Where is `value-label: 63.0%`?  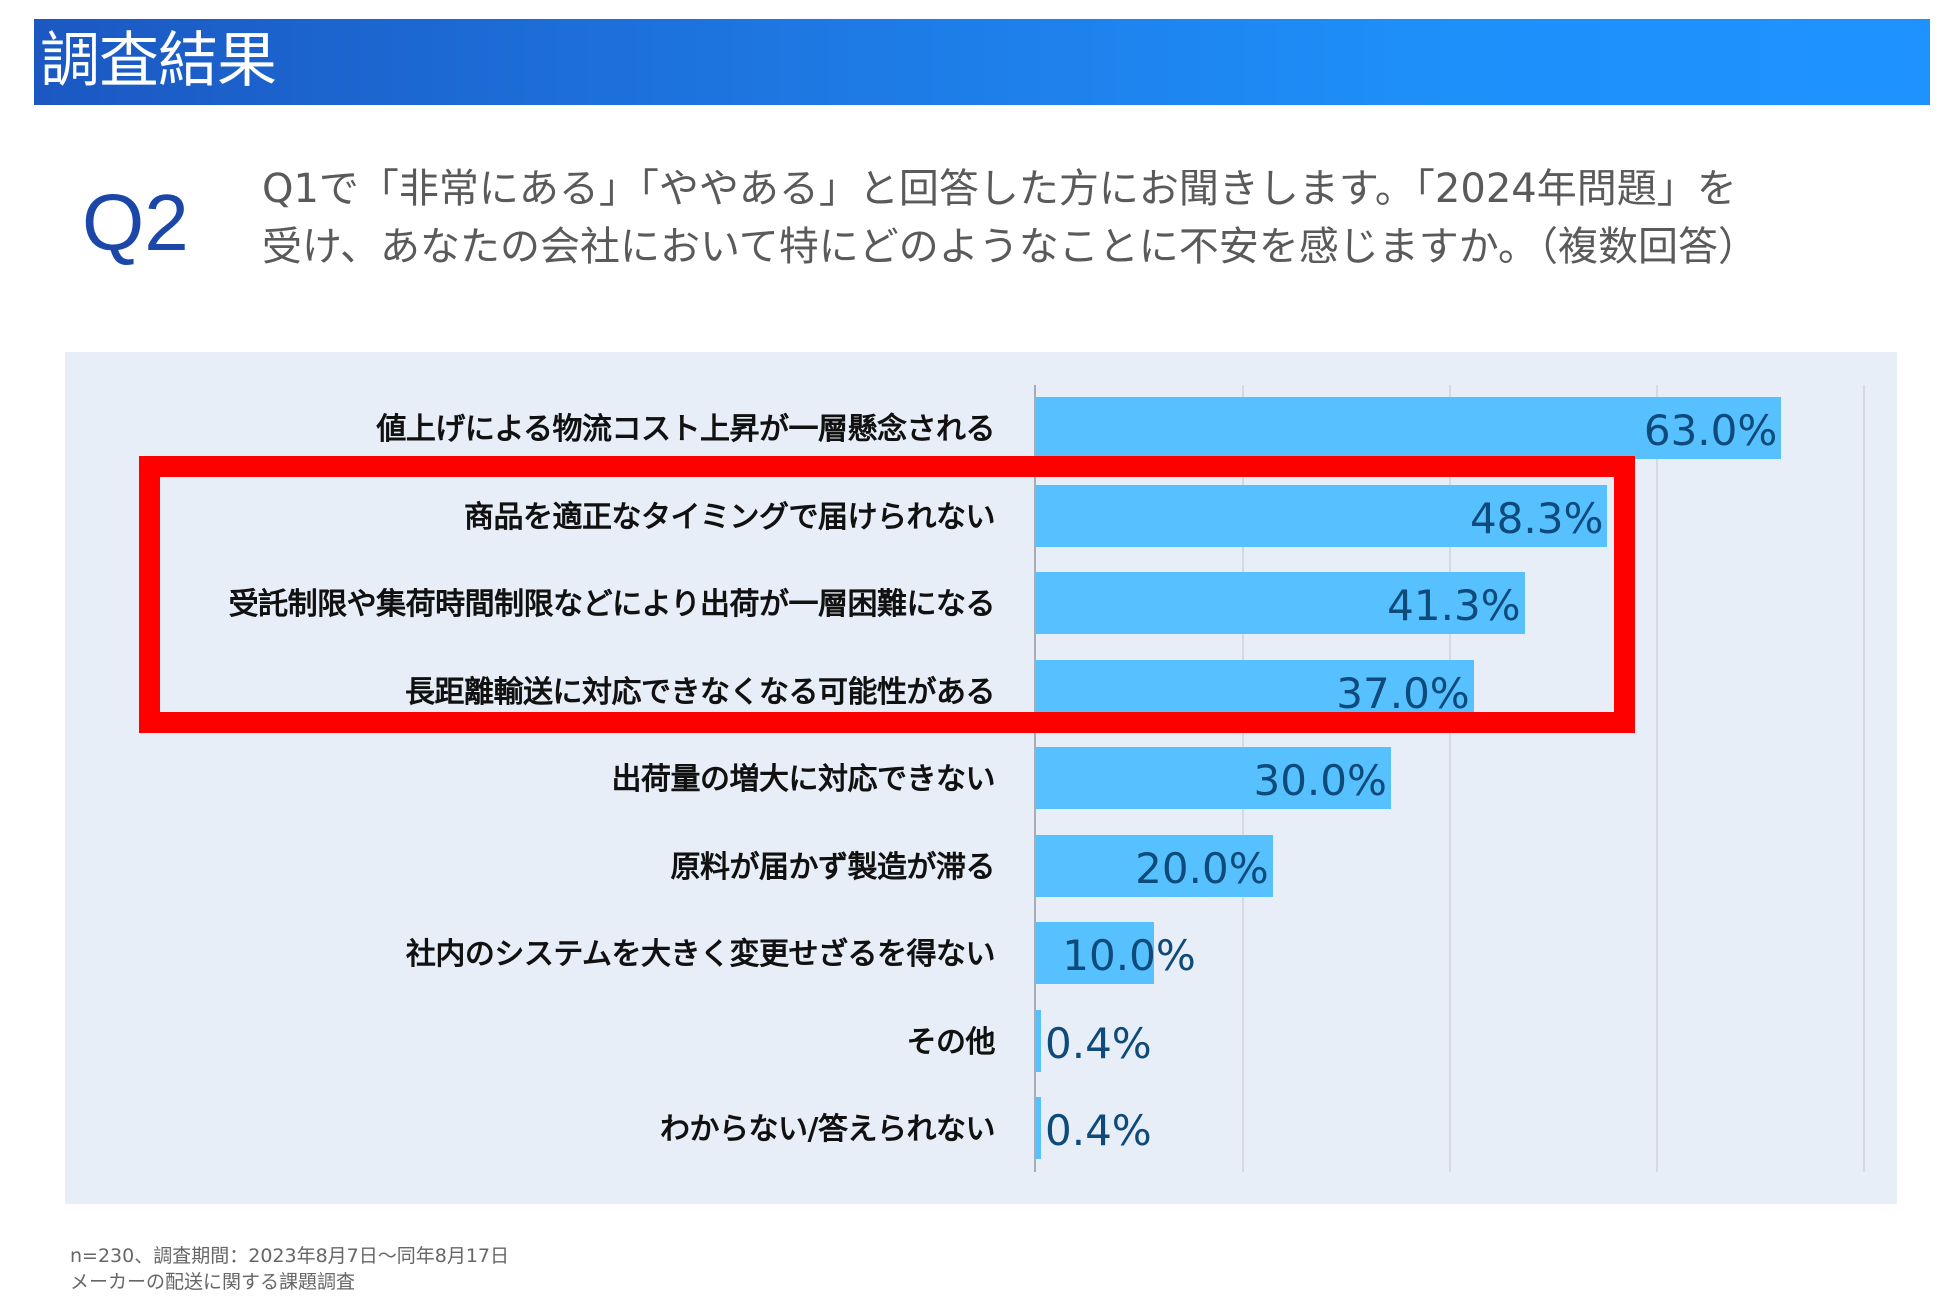 value-label: 63.0% is located at coordinates (1710, 430).